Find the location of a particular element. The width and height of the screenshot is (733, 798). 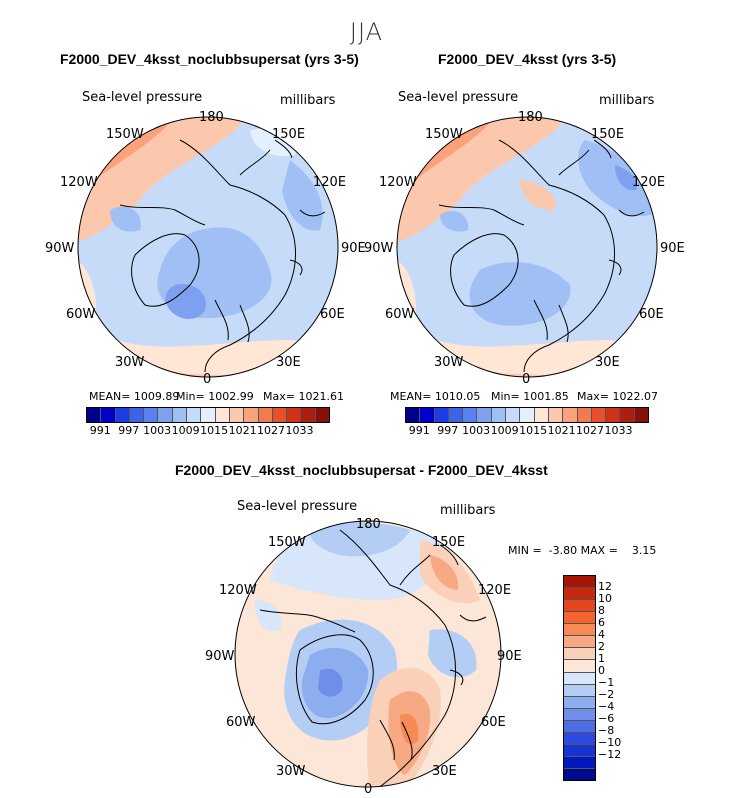

panel1-units: millibars is located at coordinates (308, 100).